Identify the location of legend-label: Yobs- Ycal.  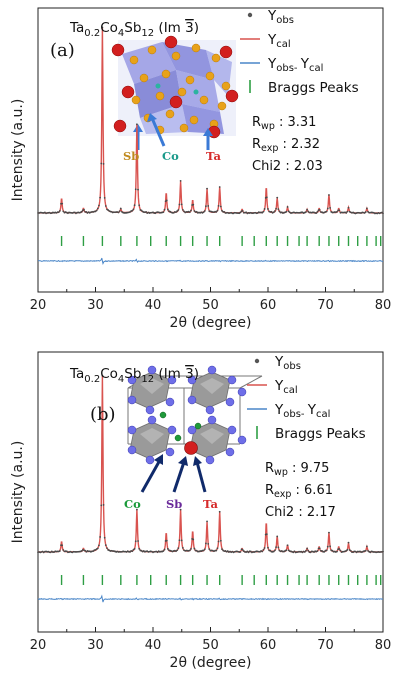
(295, 65).